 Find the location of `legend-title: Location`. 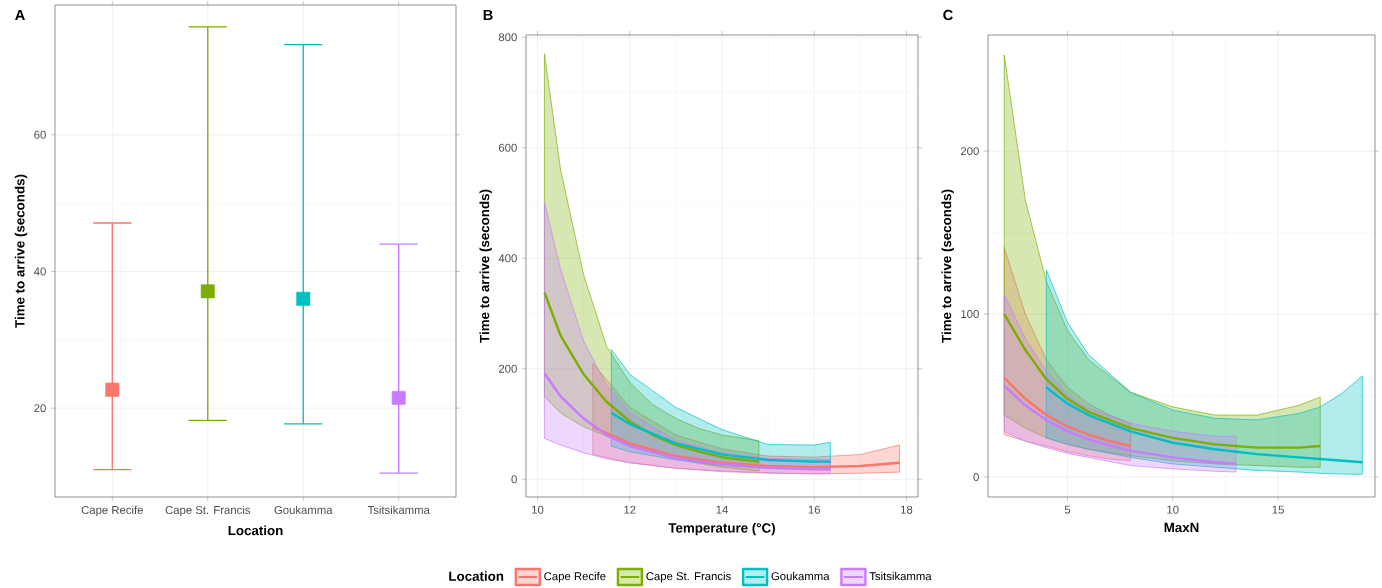

legend-title: Location is located at coordinates (476, 576).